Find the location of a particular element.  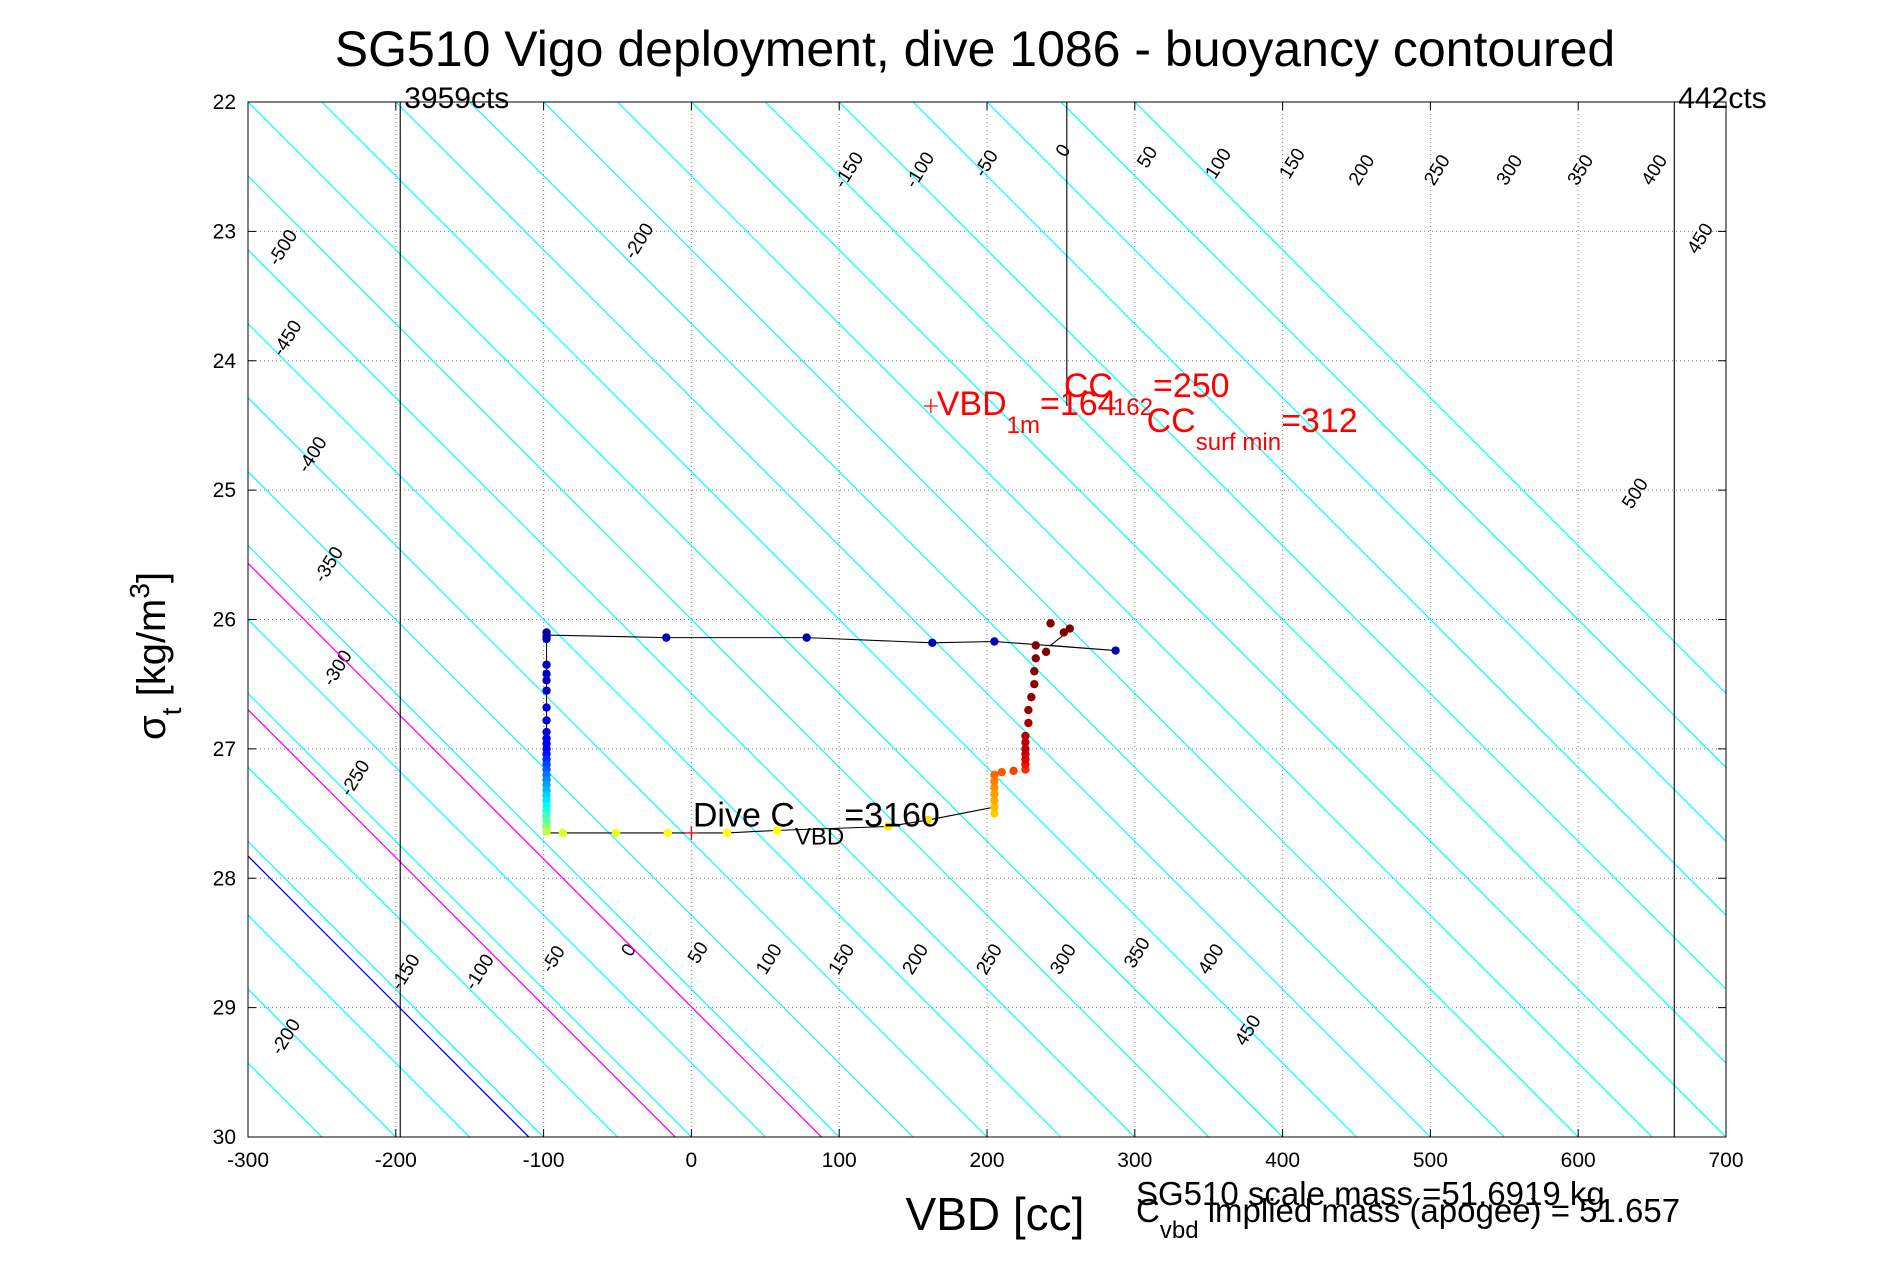

contour-label: -450 is located at coordinates (288, 338).